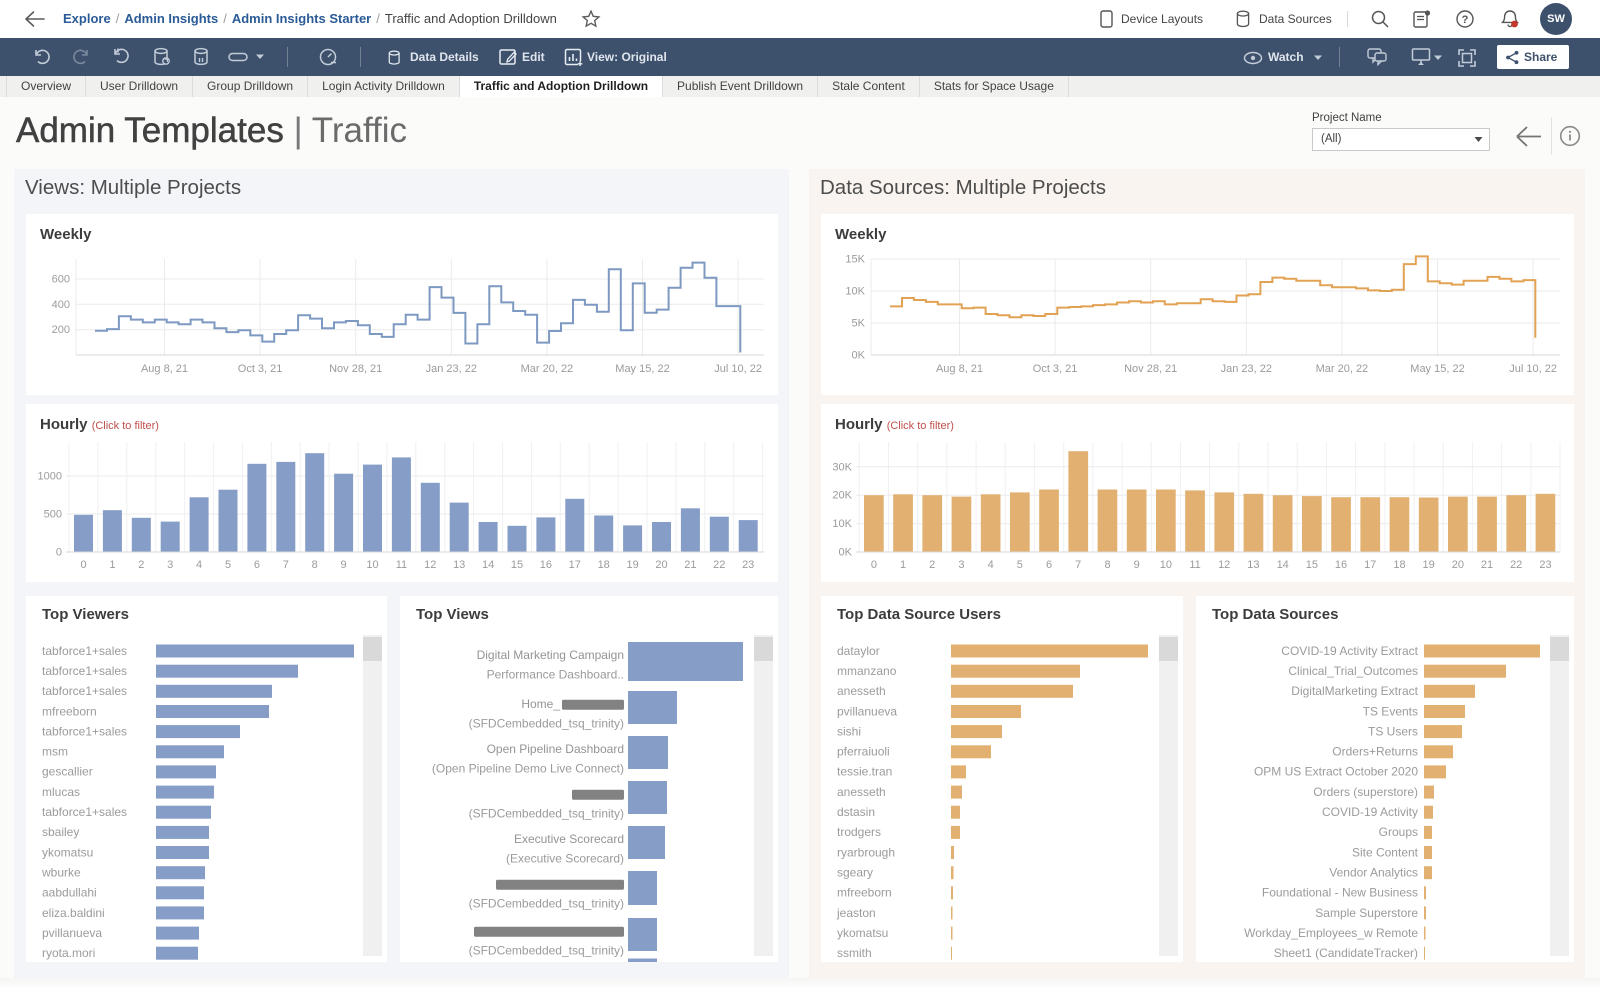 Image resolution: width=1600 pixels, height=988 pixels. I want to click on svg-text: Sheet1 (CandidateTracker), so click(1346, 953).